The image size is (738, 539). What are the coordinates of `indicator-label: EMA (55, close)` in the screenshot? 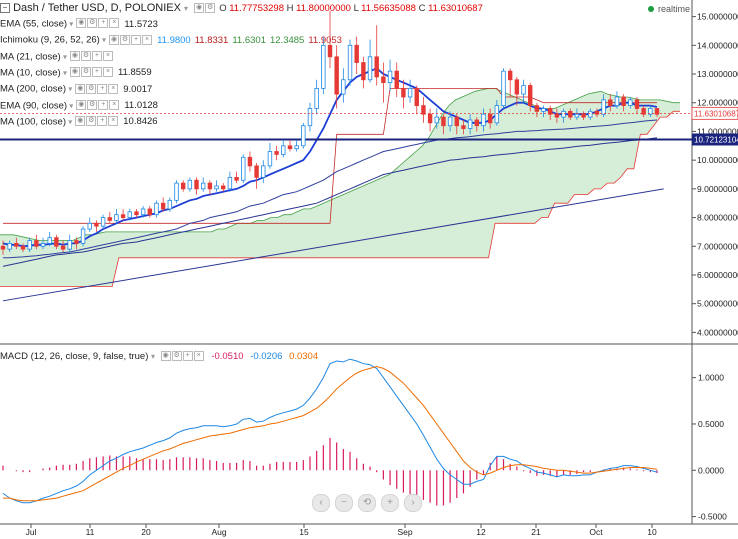 It's located at (34, 24).